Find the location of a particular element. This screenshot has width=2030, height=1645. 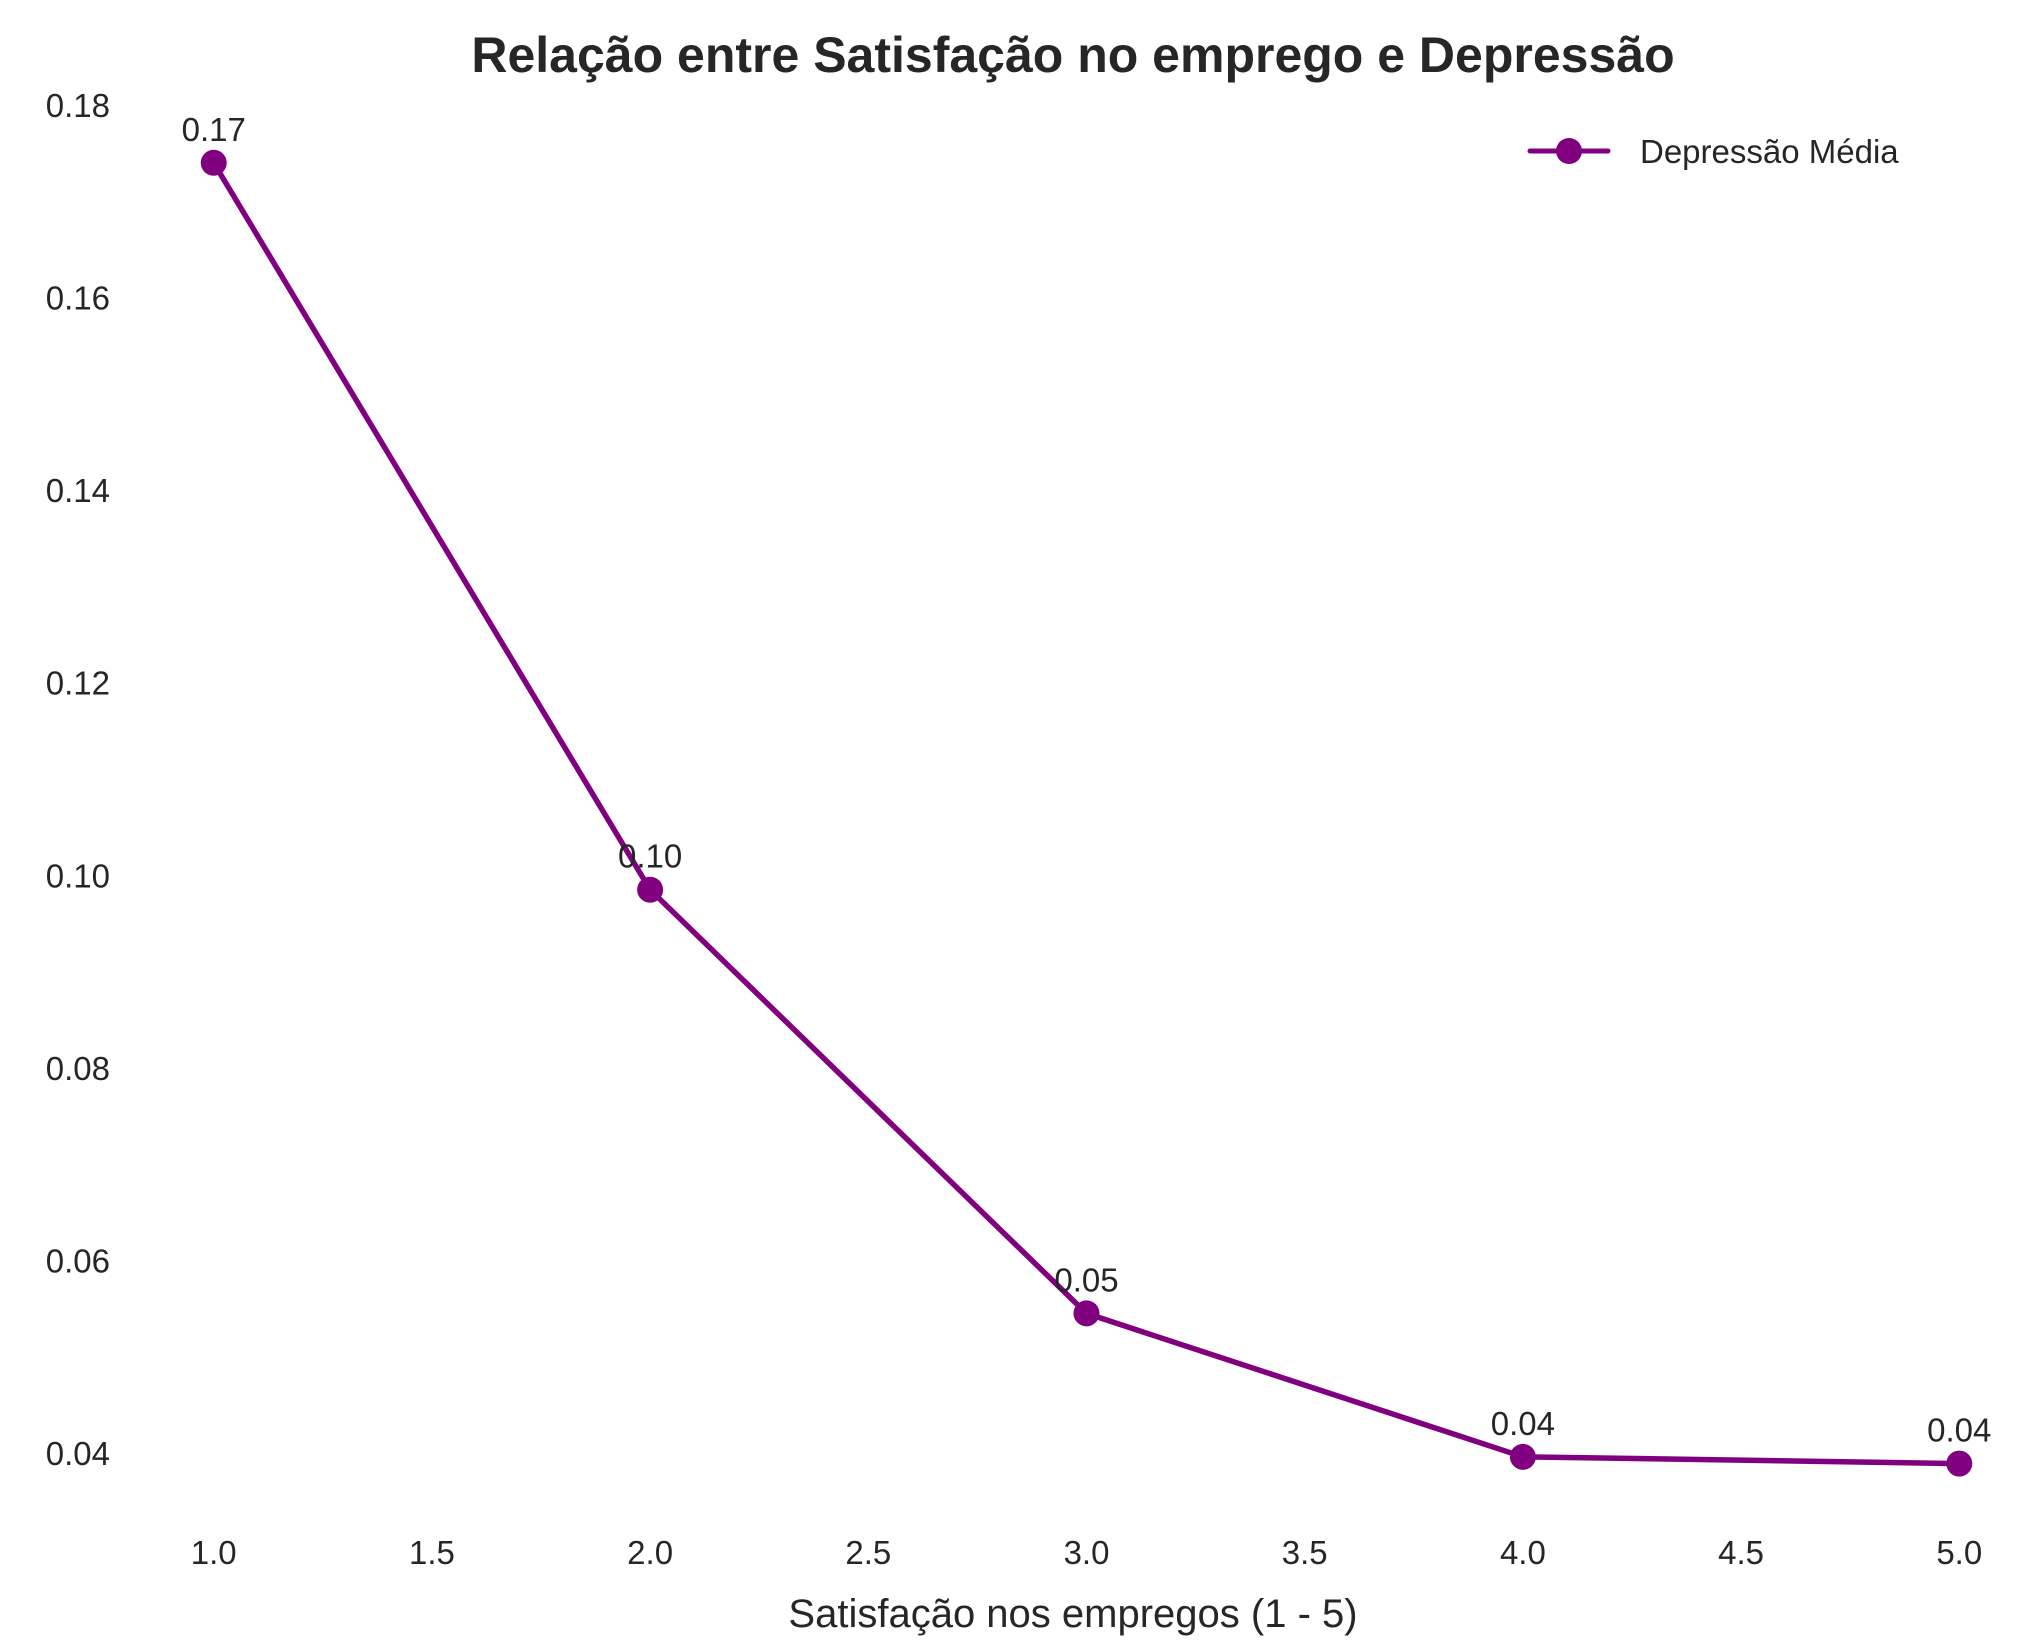

x-tick-label: 1.5 is located at coordinates (432, 1552).